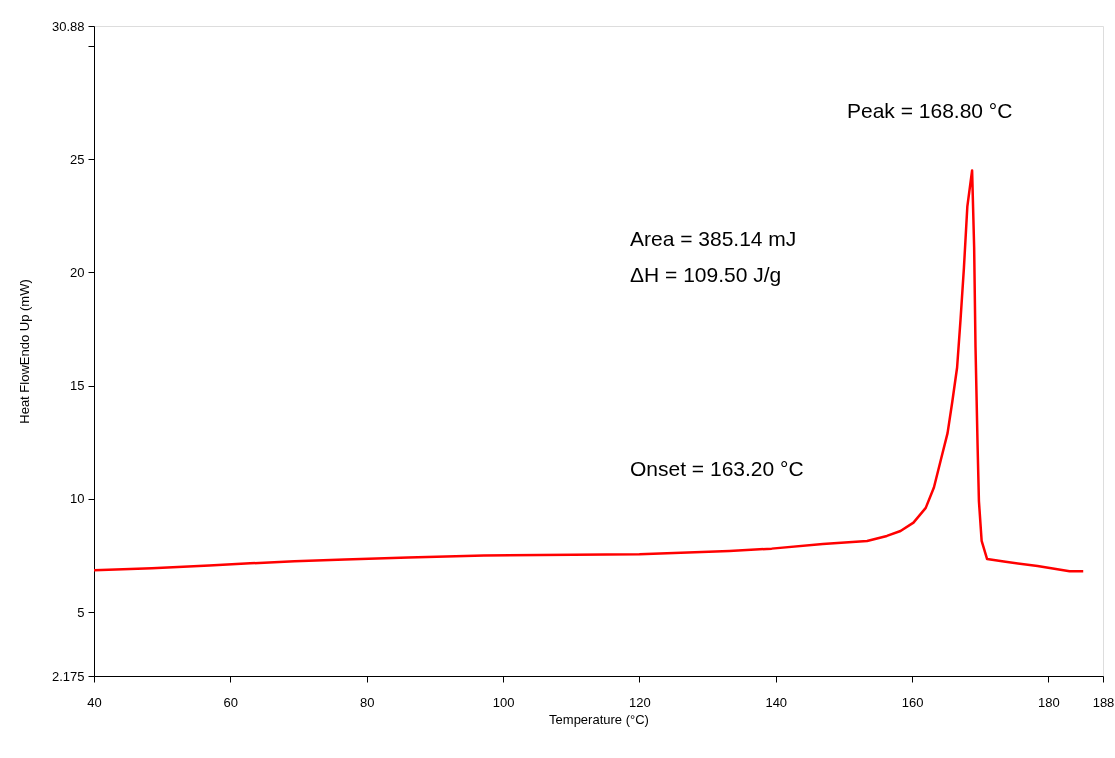 Image resolution: width=1115 pixels, height=758 pixels. What do you see at coordinates (77, 386) in the screenshot?
I see `y-tick-label: 15` at bounding box center [77, 386].